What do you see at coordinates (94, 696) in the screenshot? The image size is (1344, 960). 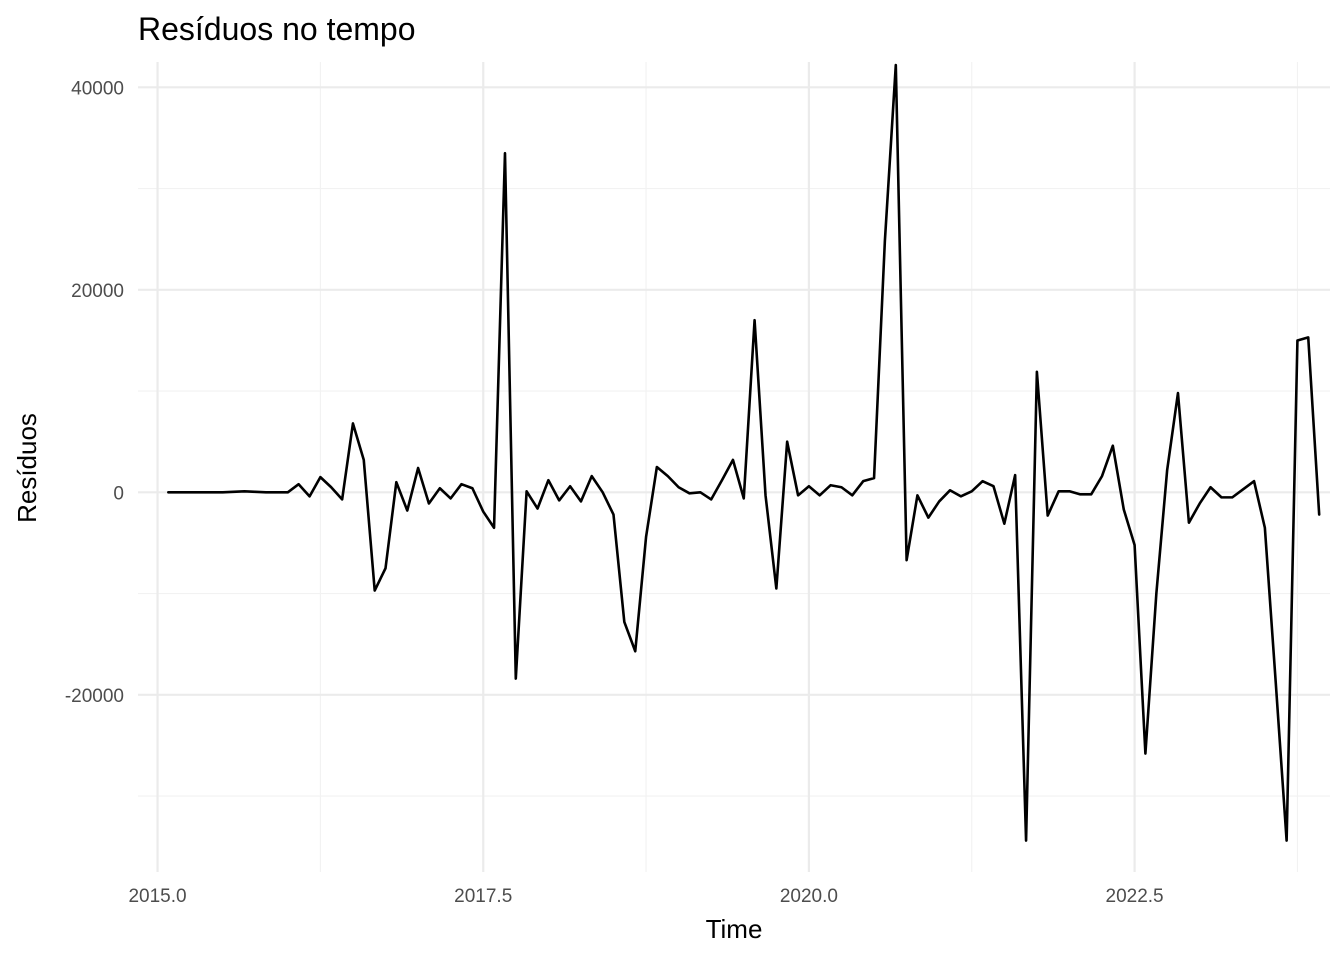 I see `y-tick-label: -20000` at bounding box center [94, 696].